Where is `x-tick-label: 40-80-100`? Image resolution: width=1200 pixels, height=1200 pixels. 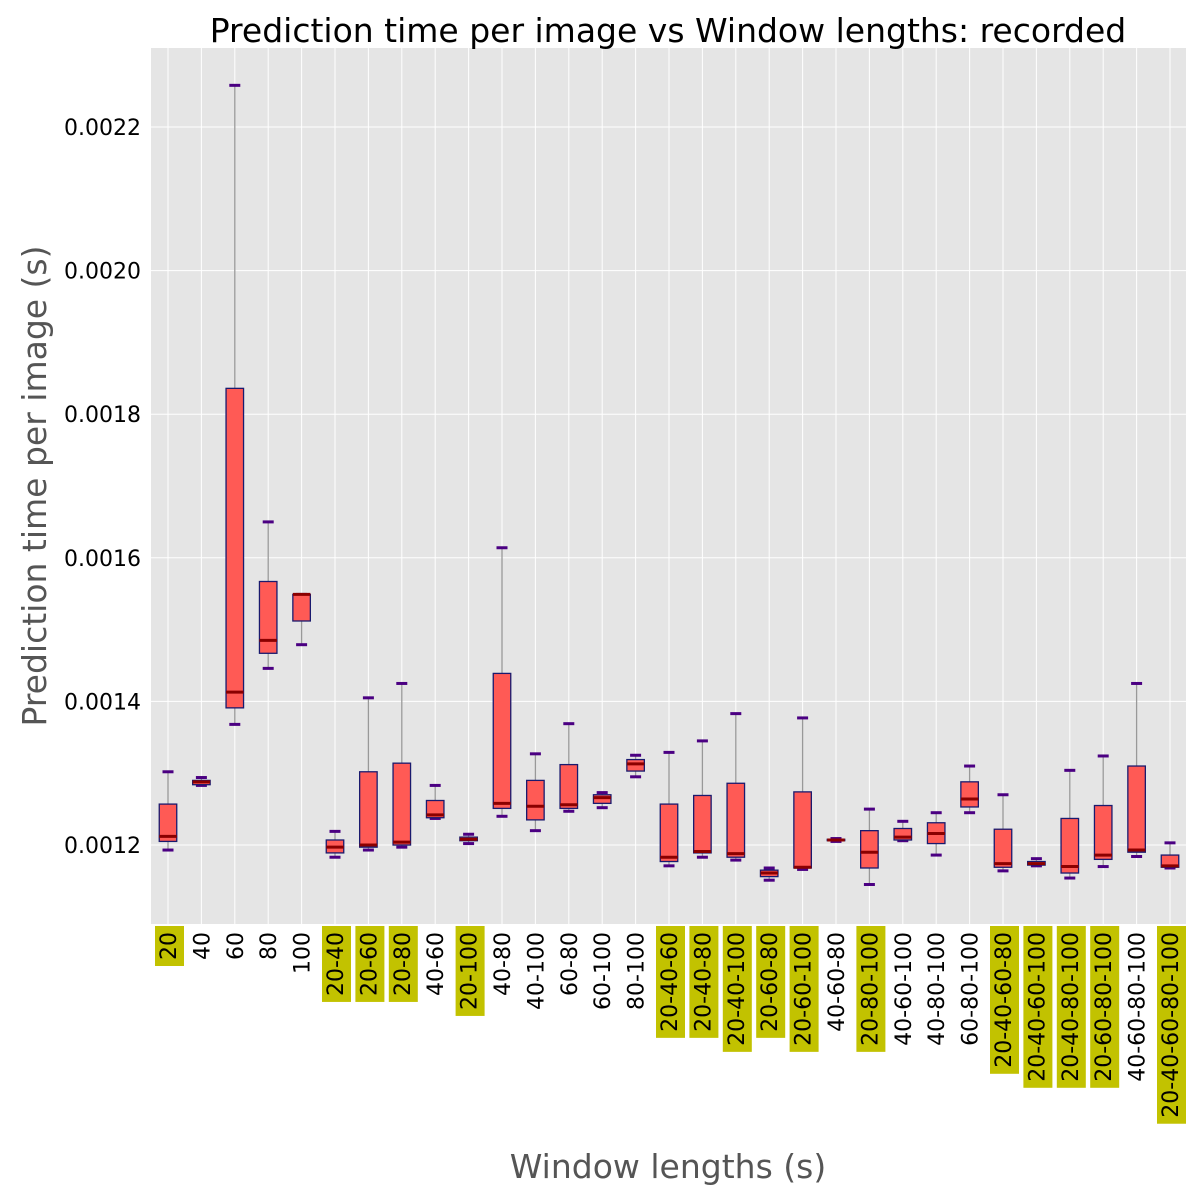
x-tick-label: 40-80-100 is located at coordinates (937, 989).